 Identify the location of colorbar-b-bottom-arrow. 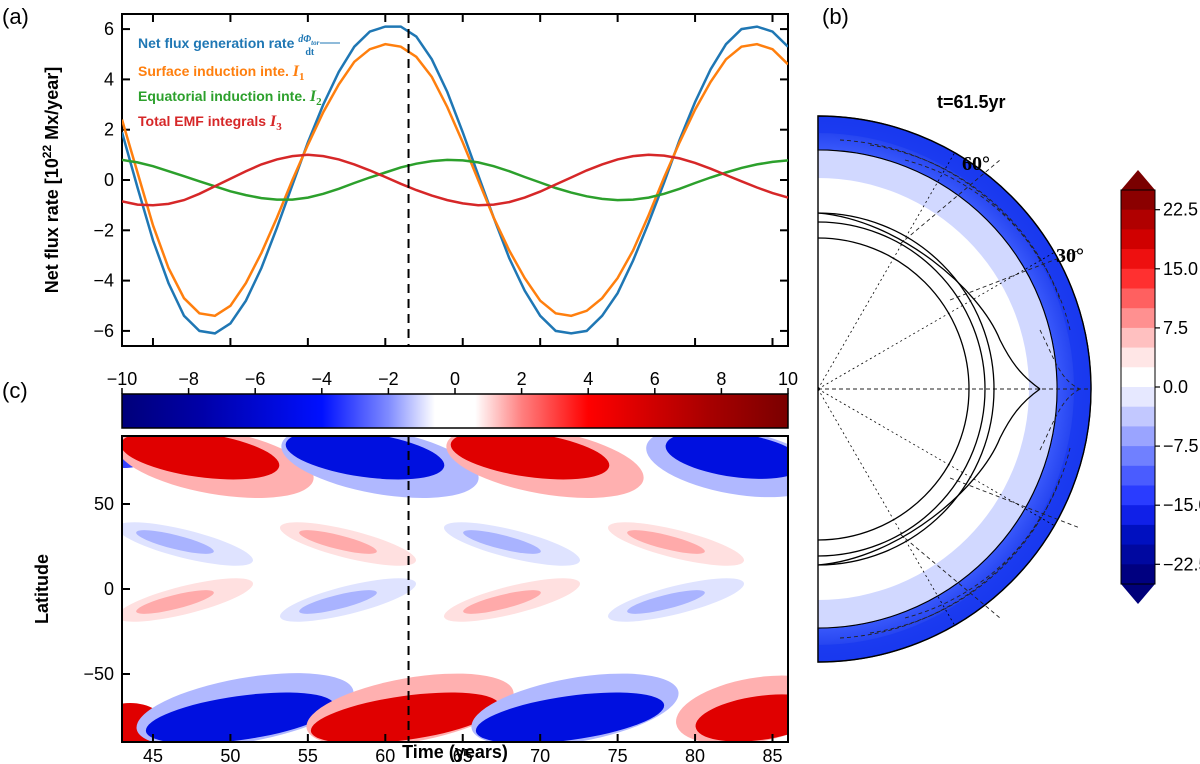
(1138, 594).